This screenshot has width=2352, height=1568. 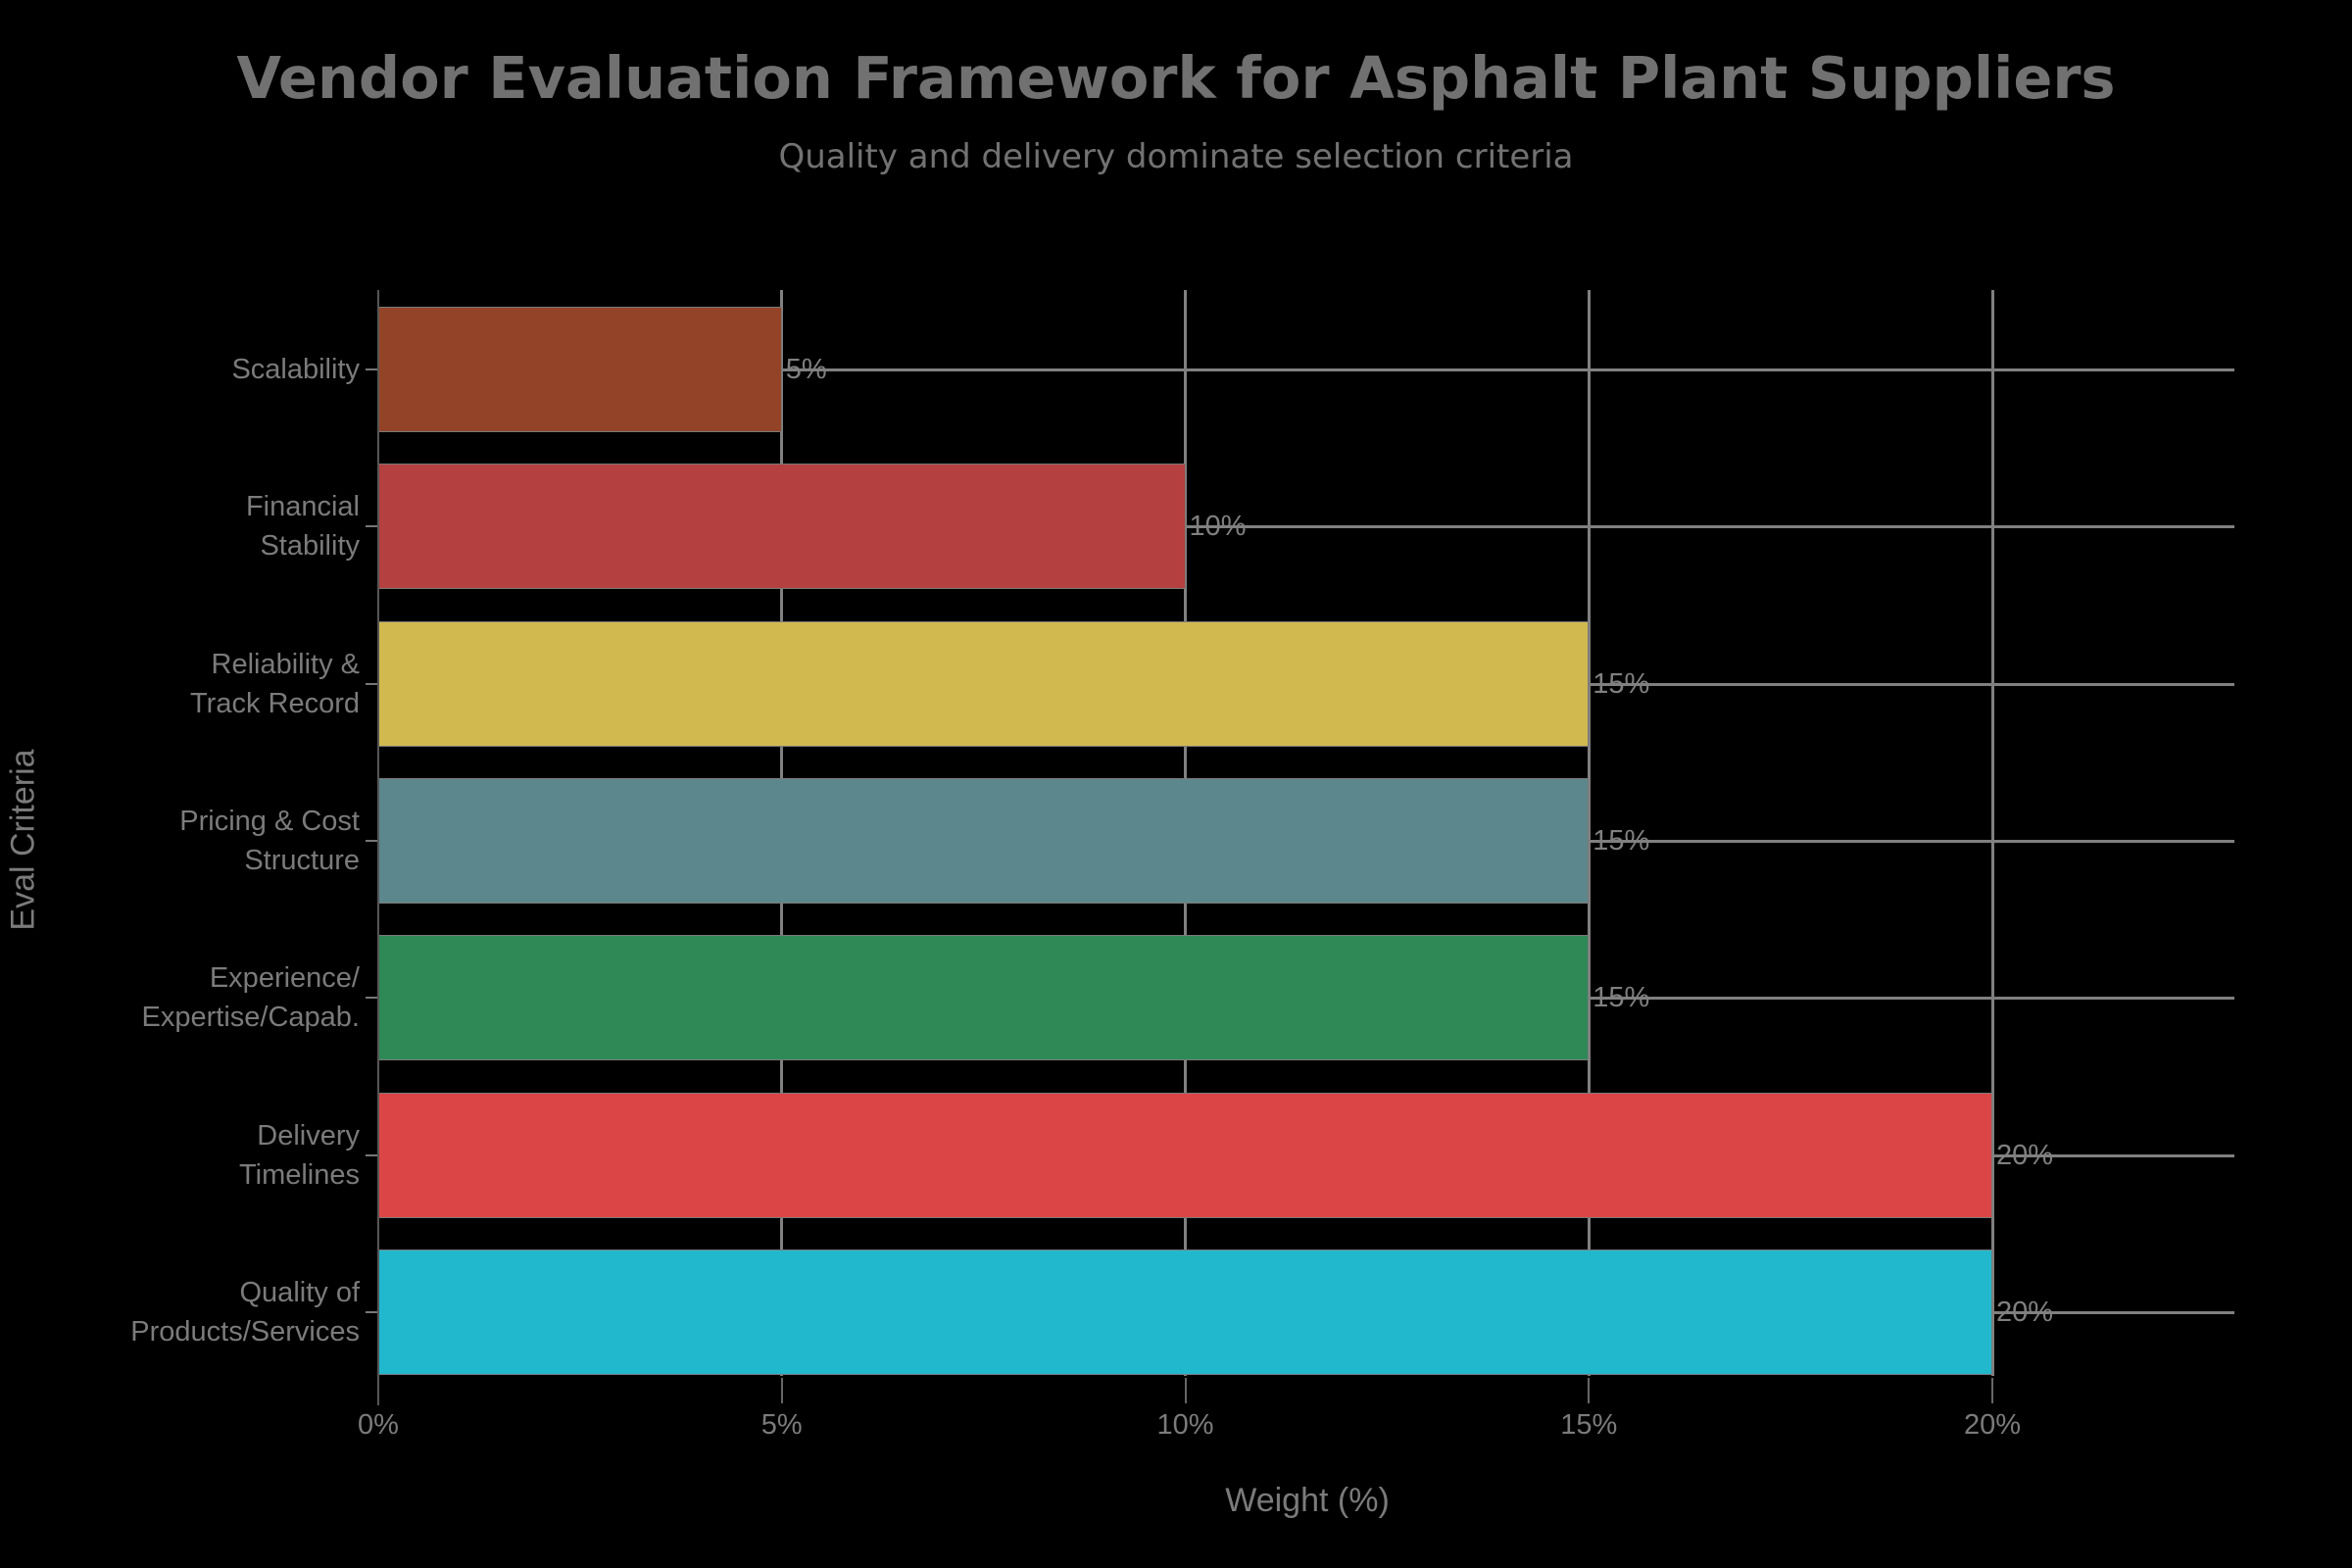 What do you see at coordinates (984, 841) in the screenshot?
I see `bar-pricing-cost-structure` at bounding box center [984, 841].